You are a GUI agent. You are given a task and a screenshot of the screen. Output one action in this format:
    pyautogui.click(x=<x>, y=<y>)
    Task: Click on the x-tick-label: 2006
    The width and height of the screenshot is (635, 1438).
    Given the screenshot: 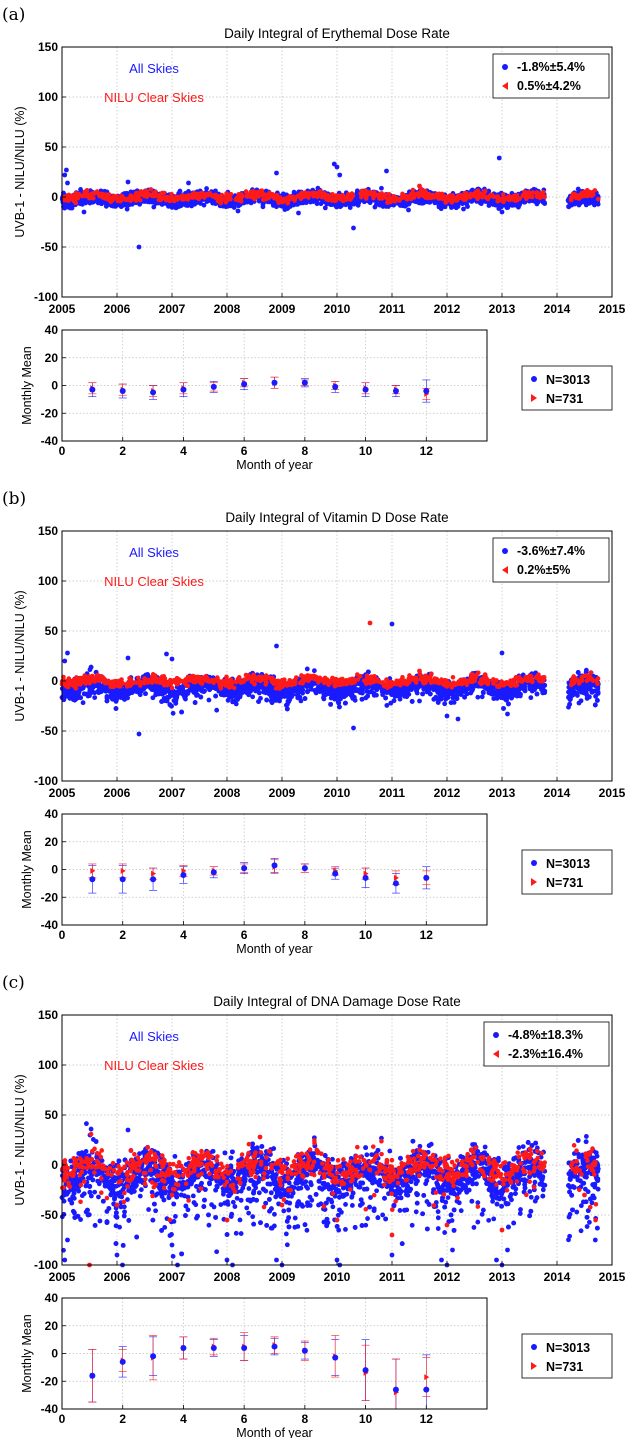 What is the action you would take?
    pyautogui.click(x=117, y=309)
    